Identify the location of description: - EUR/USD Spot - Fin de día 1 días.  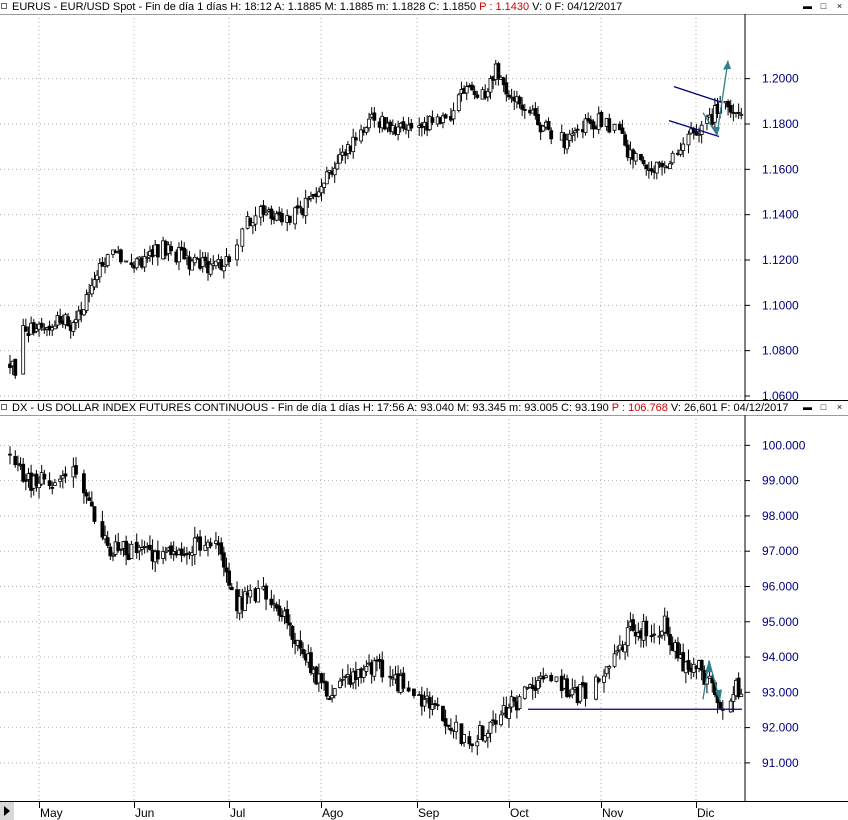
(139, 7).